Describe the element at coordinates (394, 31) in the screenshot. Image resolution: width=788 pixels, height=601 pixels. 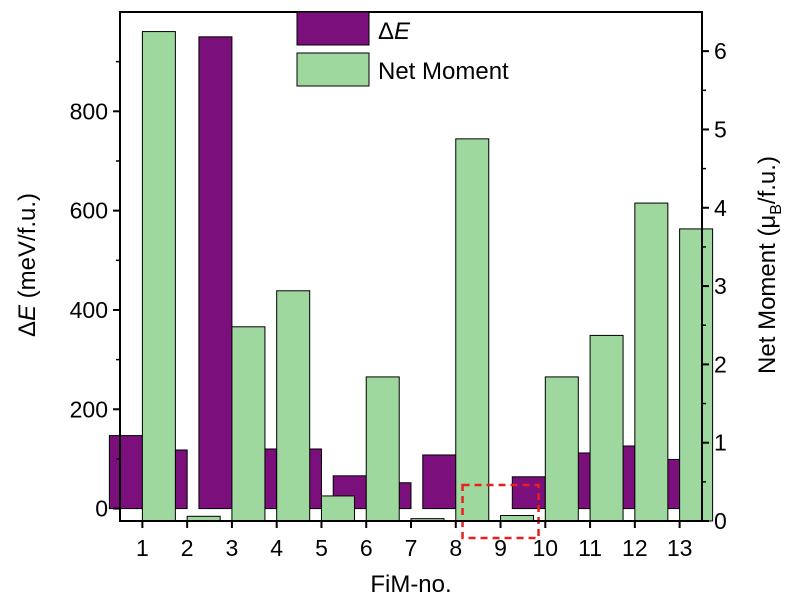
I see `legend-label-delta-e: ΔE` at that location.